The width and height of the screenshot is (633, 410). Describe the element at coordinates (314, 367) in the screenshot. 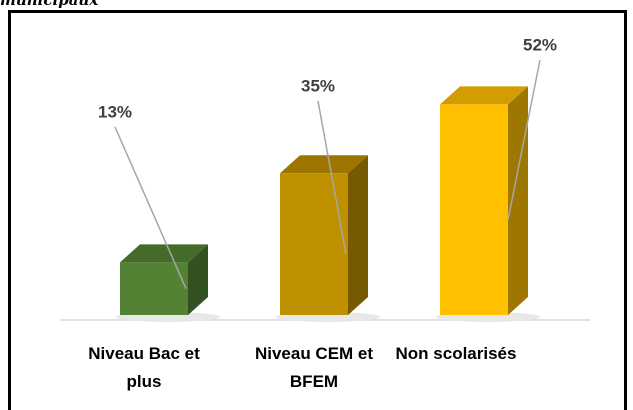

I see `x-tick-label: Niveau CEM et BFEM` at that location.